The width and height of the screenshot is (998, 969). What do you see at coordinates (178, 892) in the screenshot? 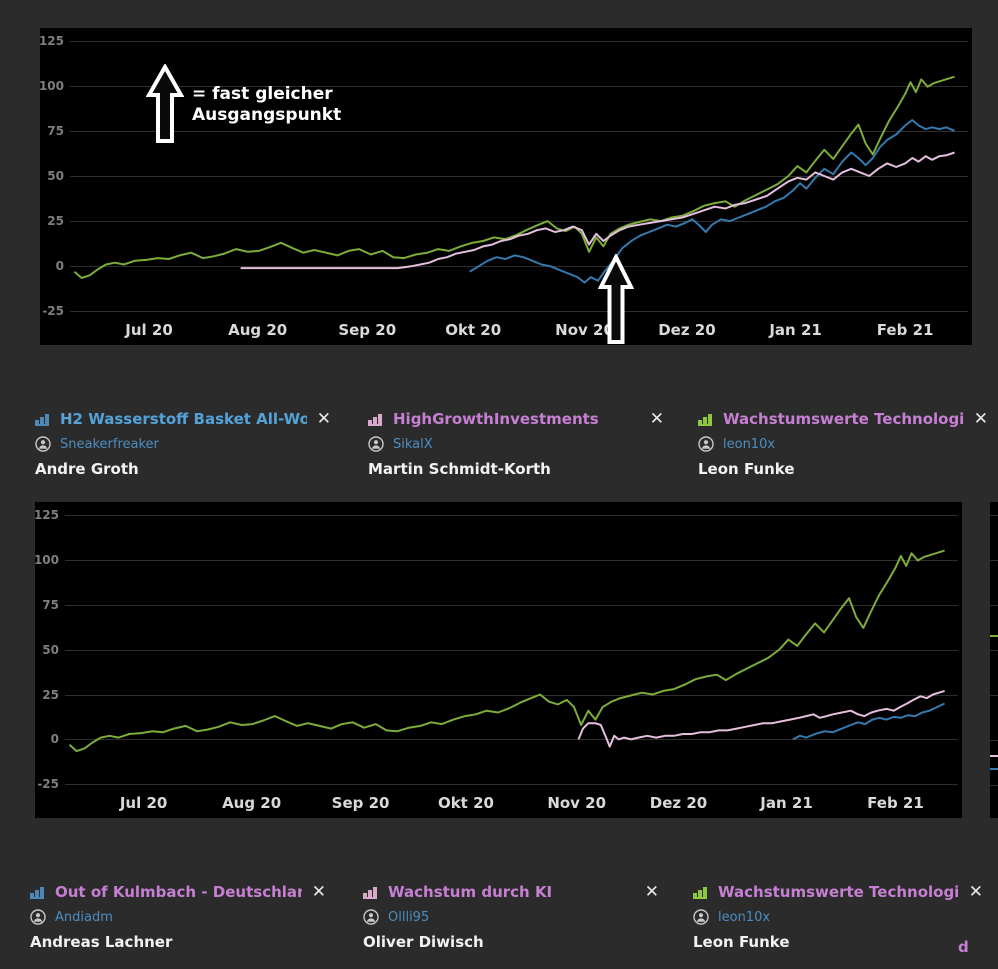
I see `wikifolio-title-link: Out of Kulmbach - Deutschland` at bounding box center [178, 892].